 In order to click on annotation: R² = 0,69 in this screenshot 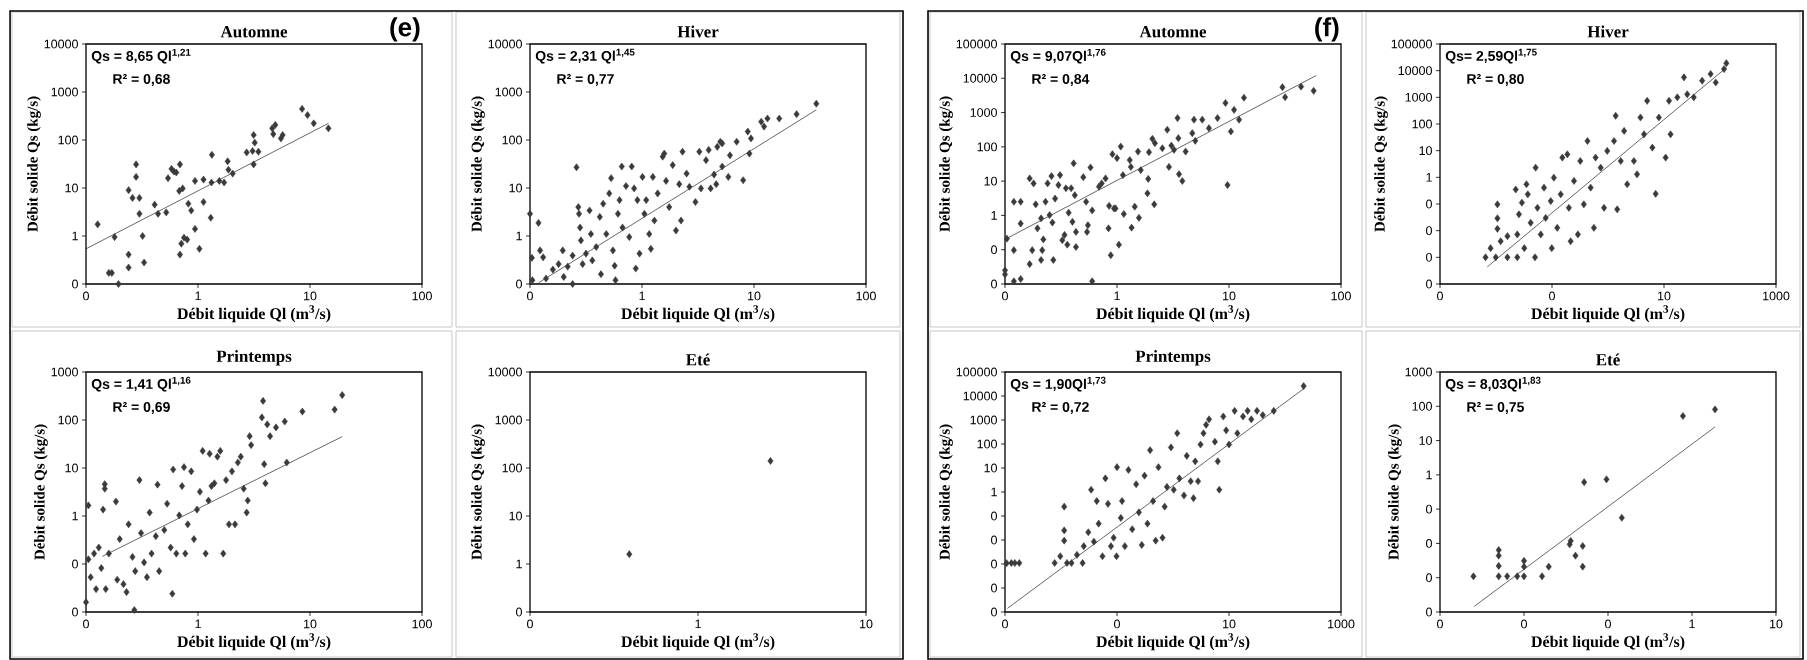, I will do `click(141, 407)`.